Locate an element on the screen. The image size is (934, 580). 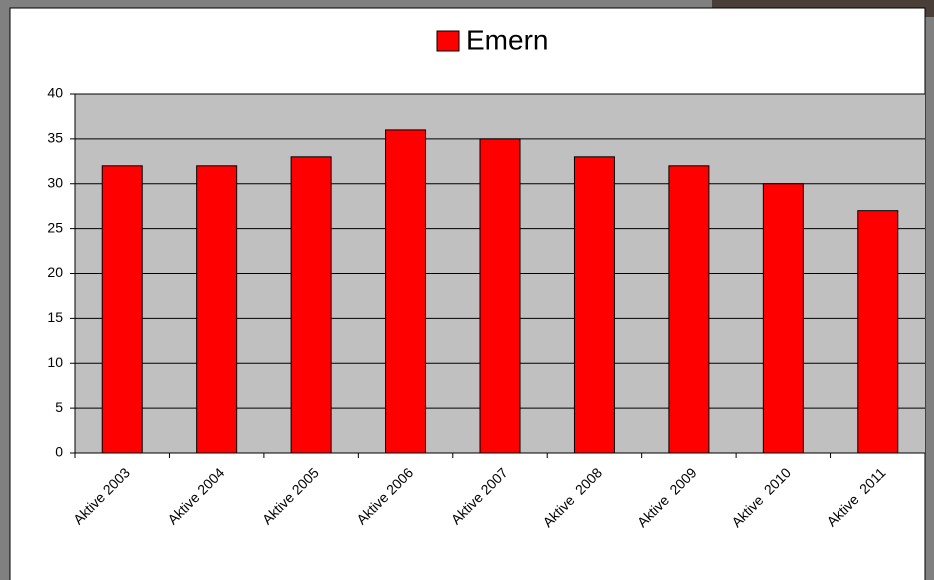
legend-swatch is located at coordinates (448, 41).